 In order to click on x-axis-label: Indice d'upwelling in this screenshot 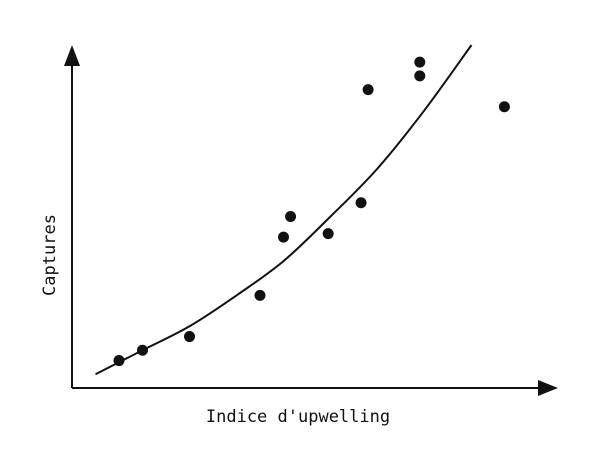, I will do `click(298, 417)`.